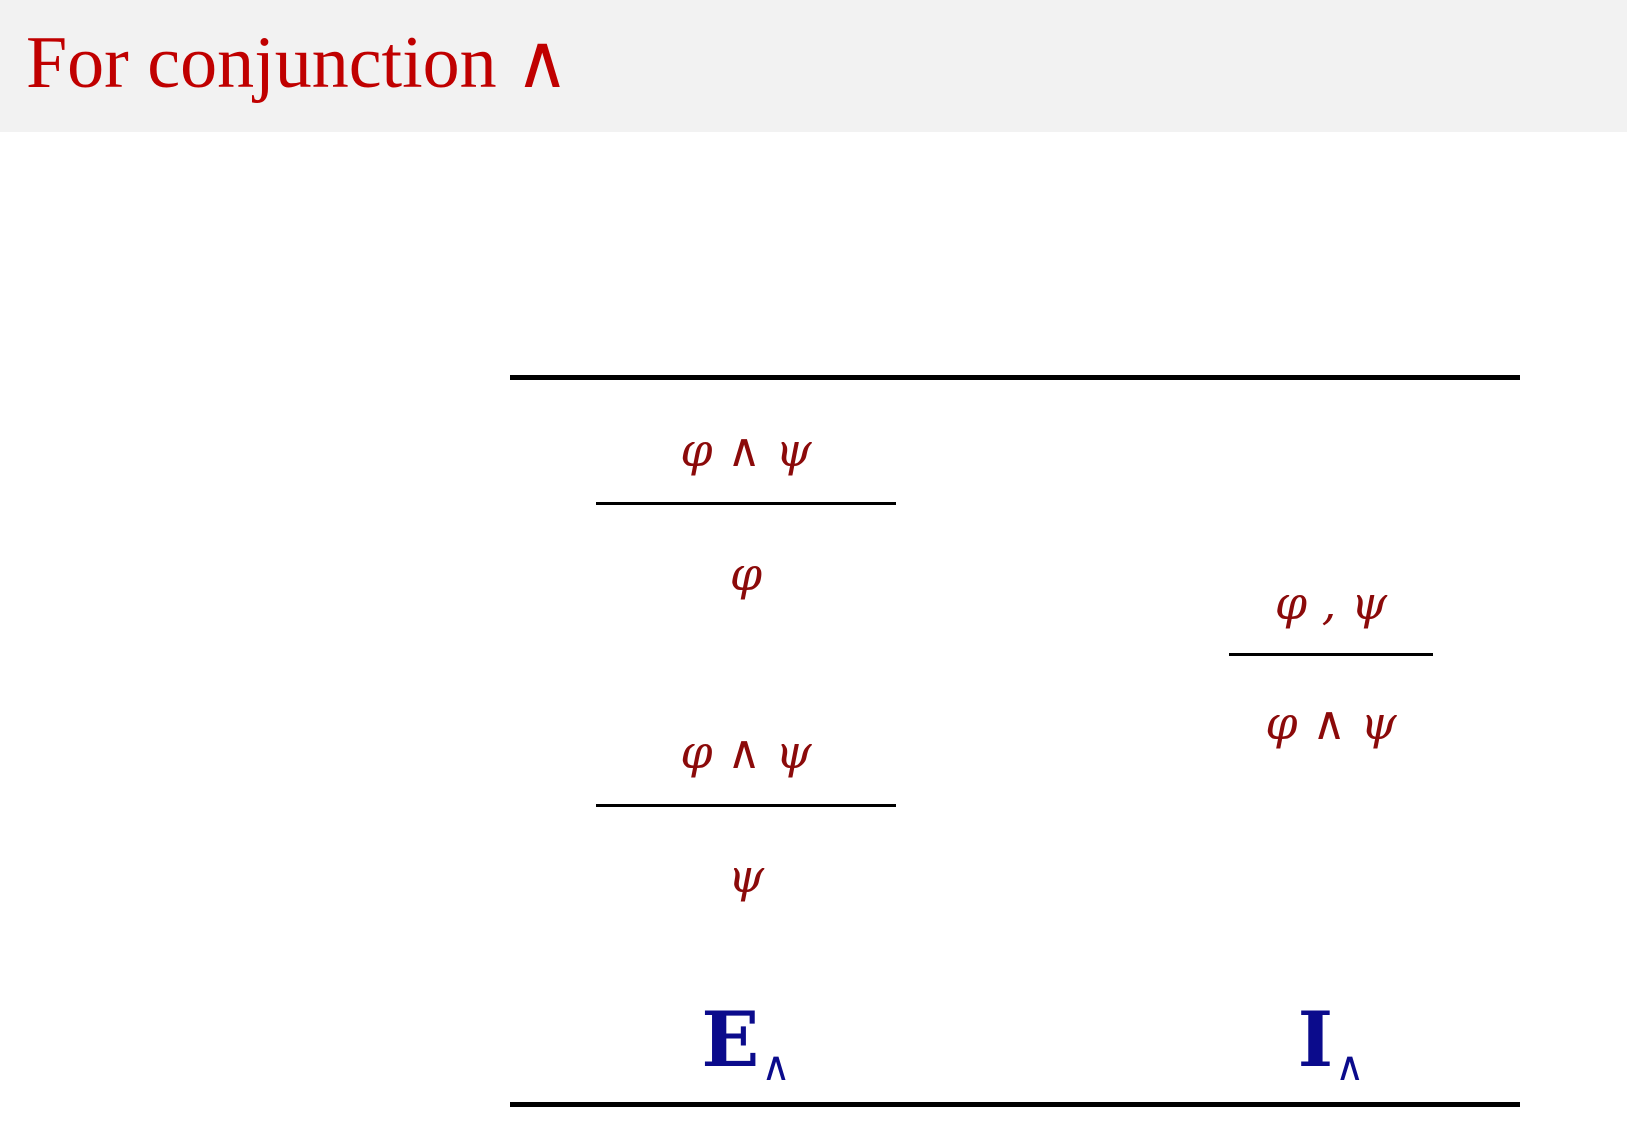 This screenshot has width=1627, height=1147. I want to click on elim-rule-2-conclusion: ψ, so click(746, 876).